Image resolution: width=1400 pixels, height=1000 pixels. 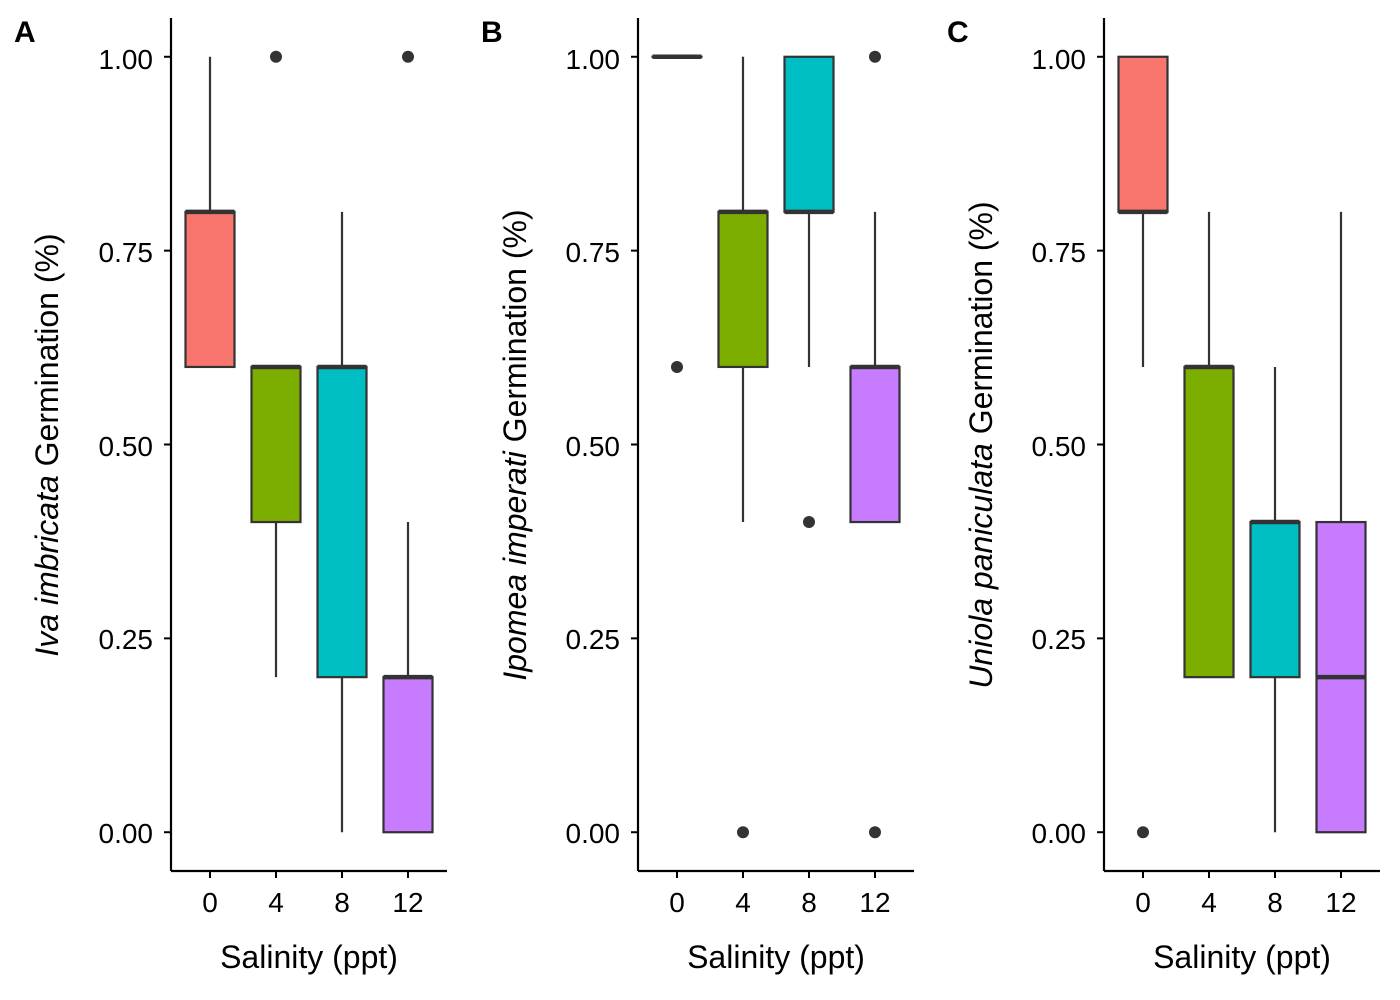 I want to click on panel-label: C, so click(x=958, y=32).